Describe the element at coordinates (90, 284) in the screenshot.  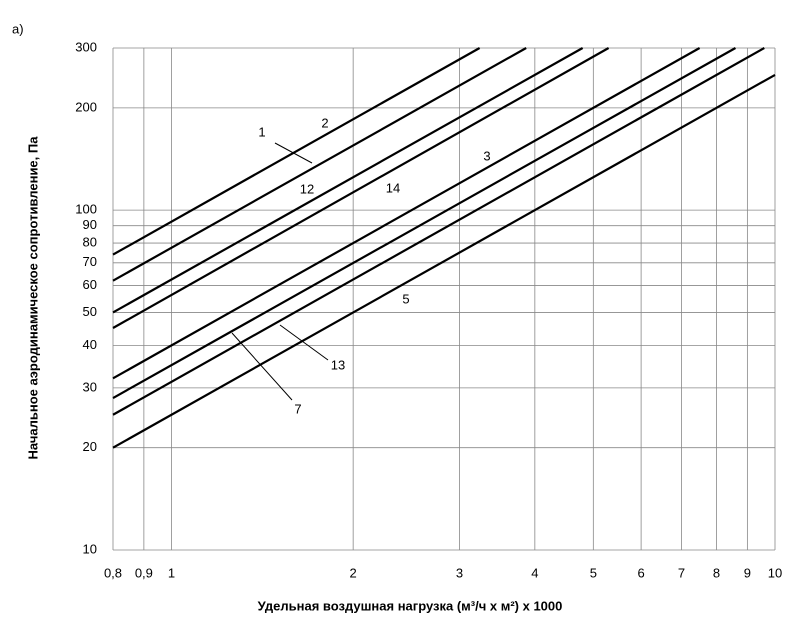
I see `y-tick-label: 60` at that location.